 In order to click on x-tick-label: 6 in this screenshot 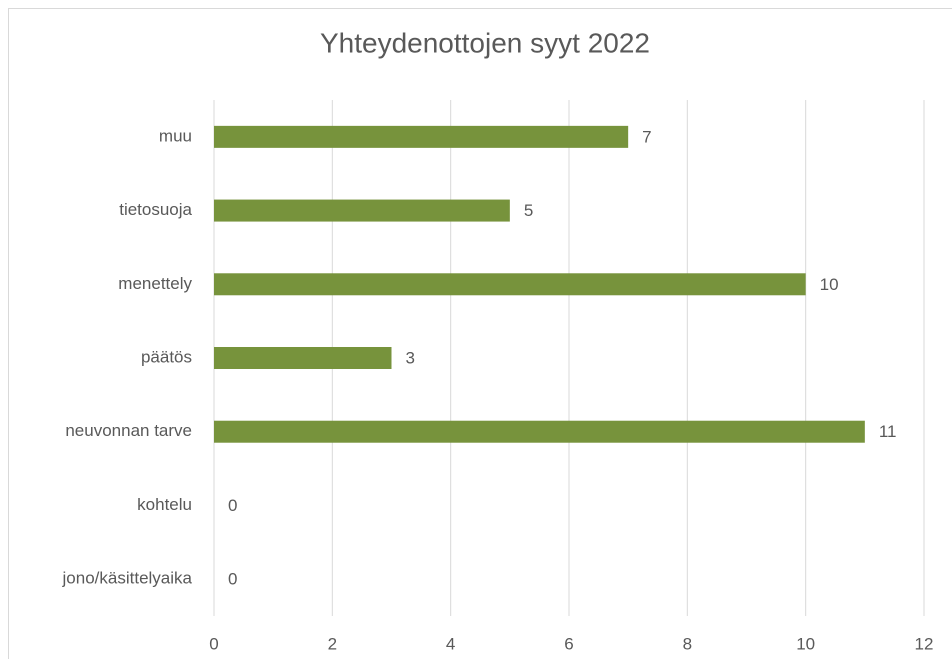, I will do `click(568, 643)`.